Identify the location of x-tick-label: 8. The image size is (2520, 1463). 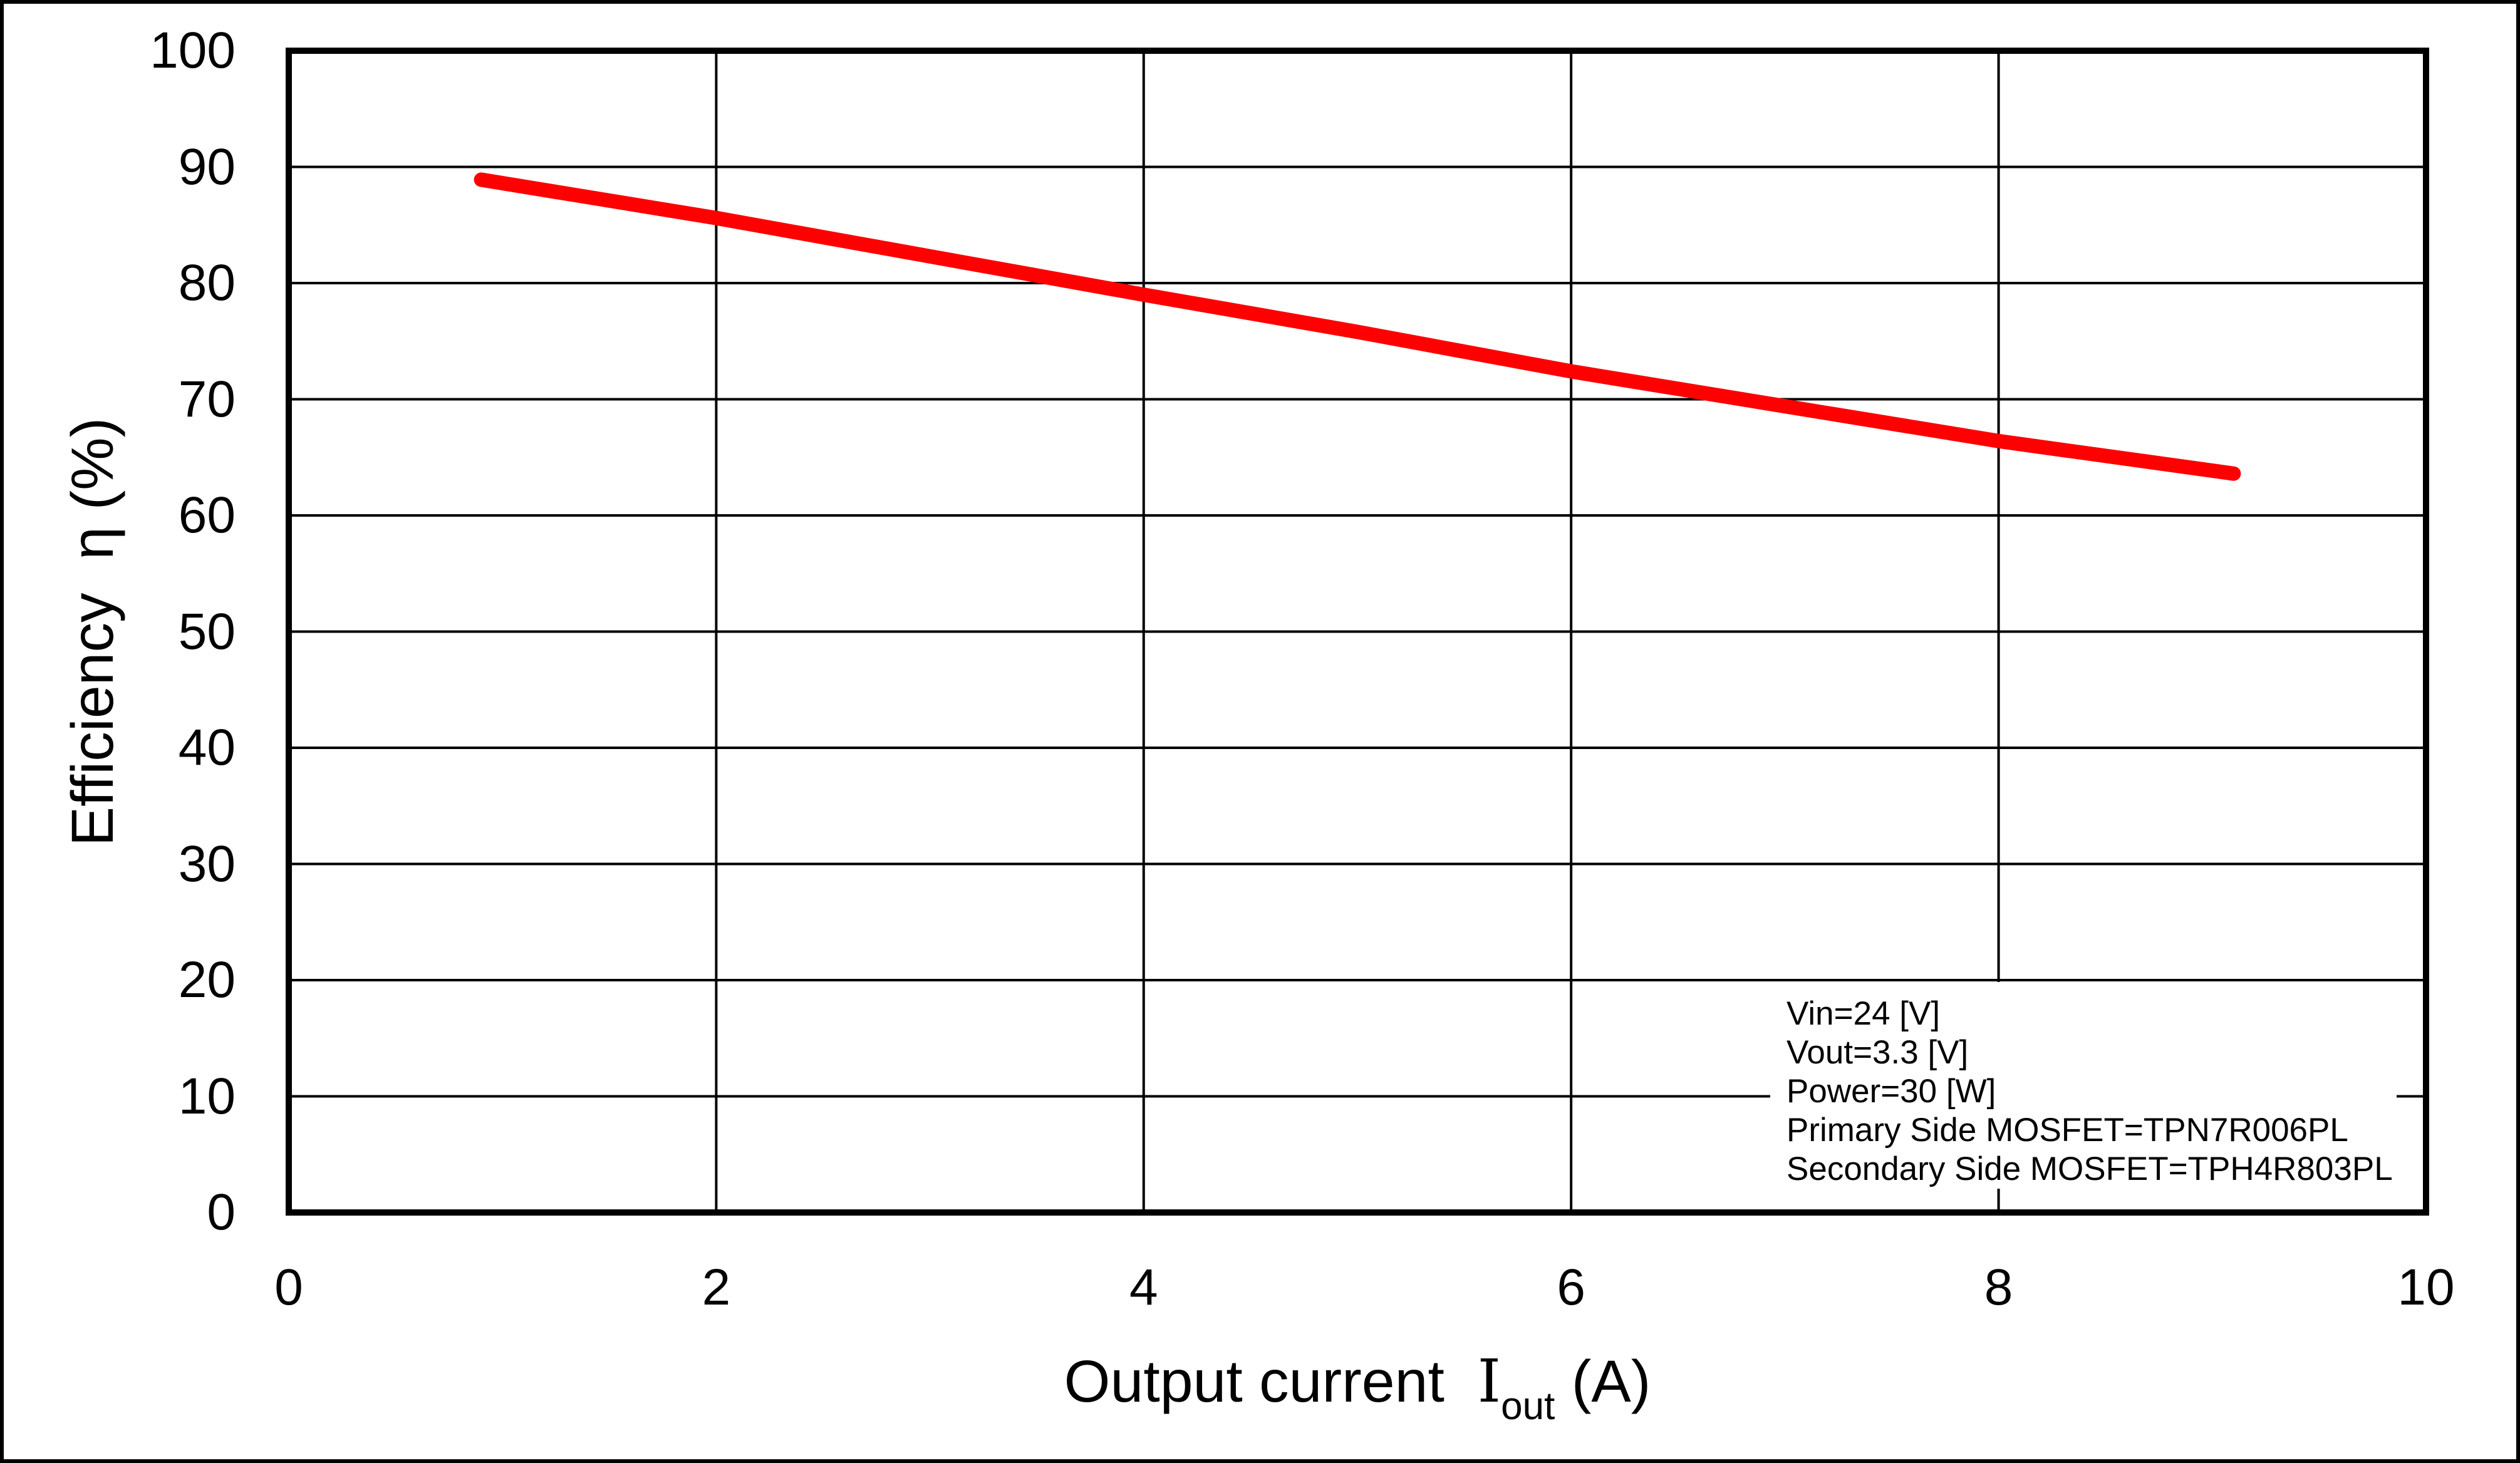
(1999, 1287).